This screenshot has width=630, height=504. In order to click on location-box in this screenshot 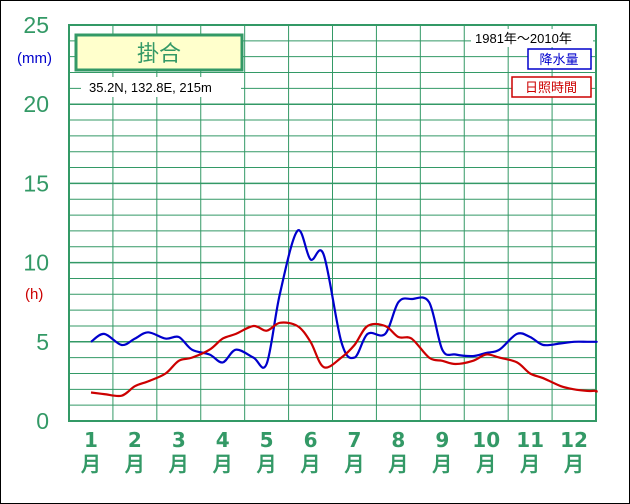, I will do `click(161, 87)`.